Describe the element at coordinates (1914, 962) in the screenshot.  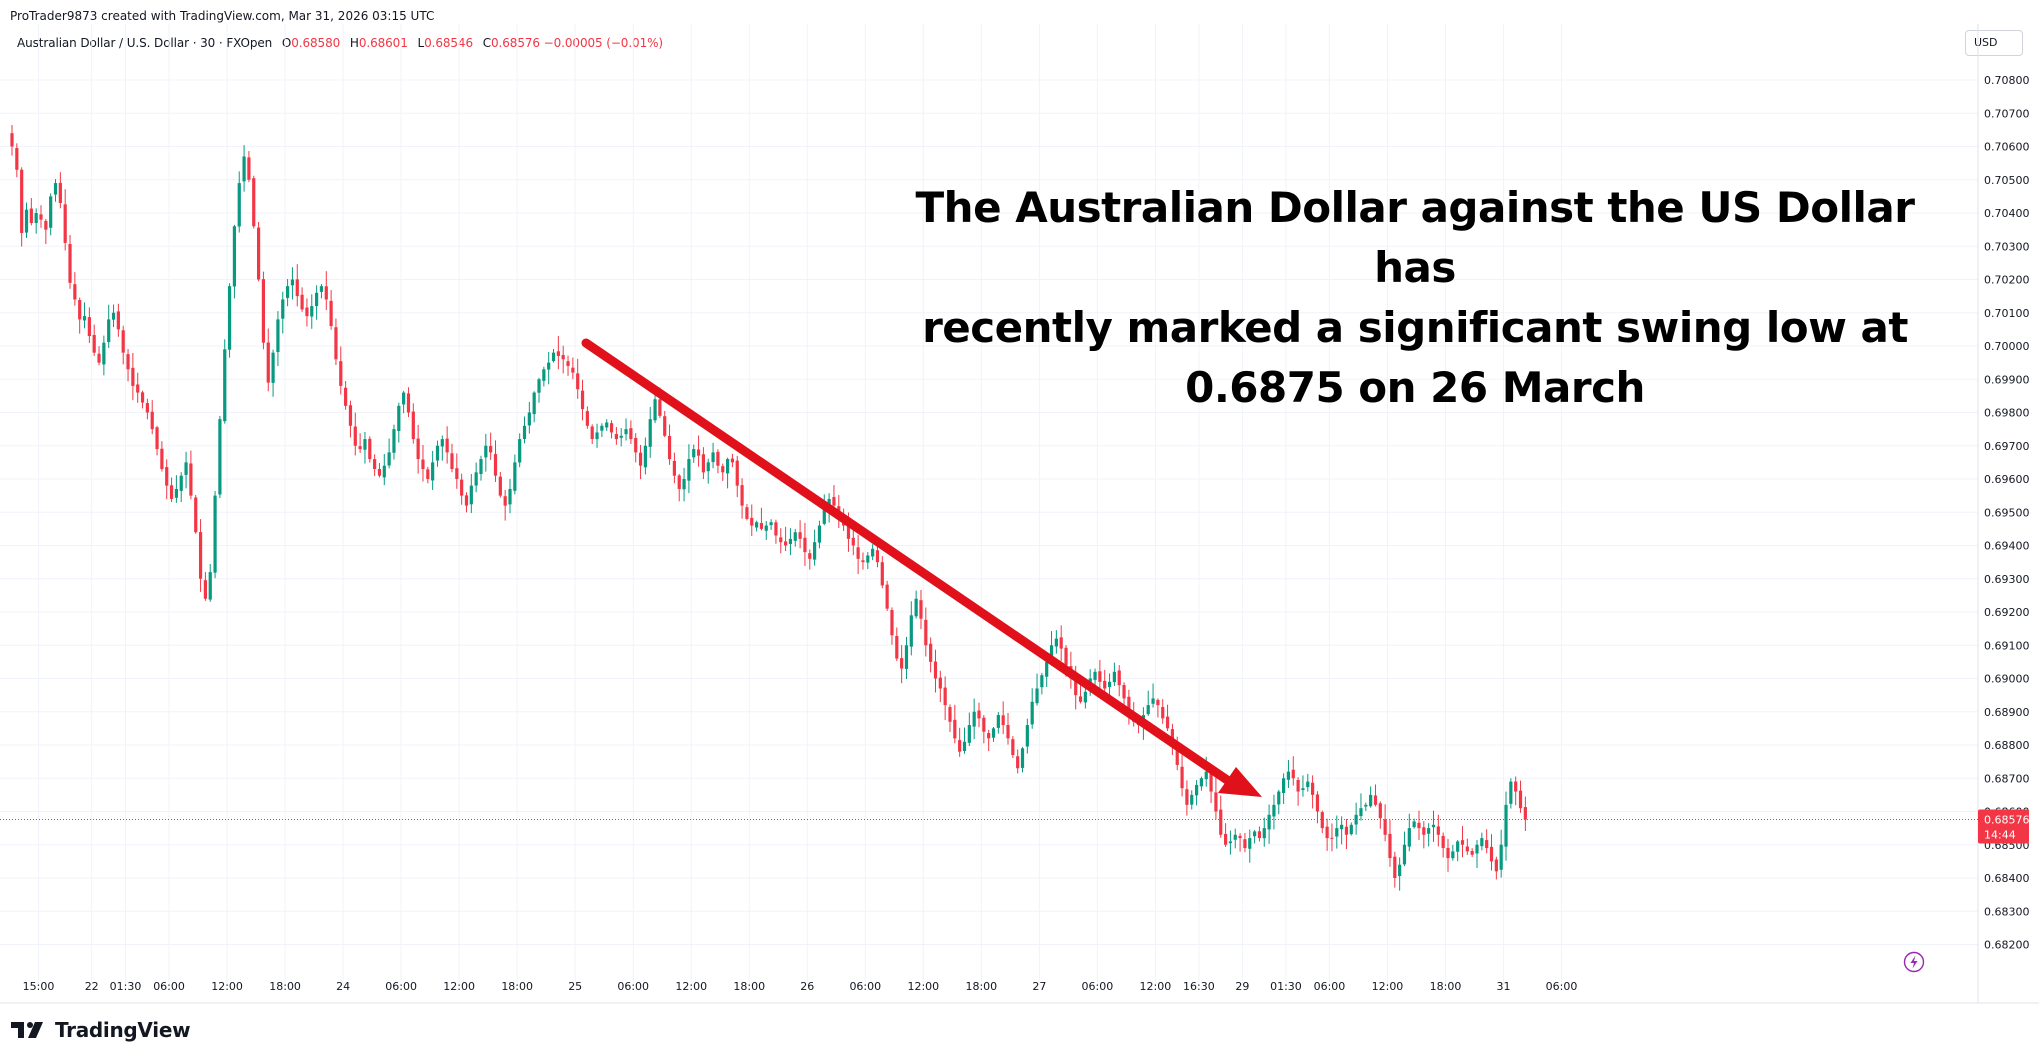
I see `lightning-button` at that location.